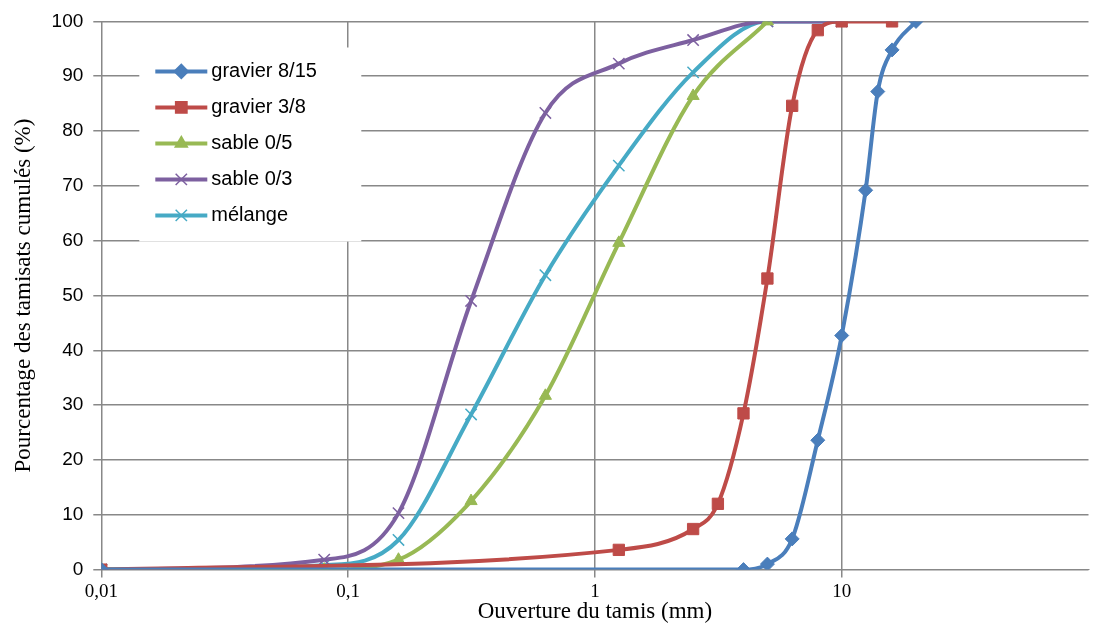  Describe the element at coordinates (73, 349) in the screenshot. I see `y-tick-label: 40` at that location.